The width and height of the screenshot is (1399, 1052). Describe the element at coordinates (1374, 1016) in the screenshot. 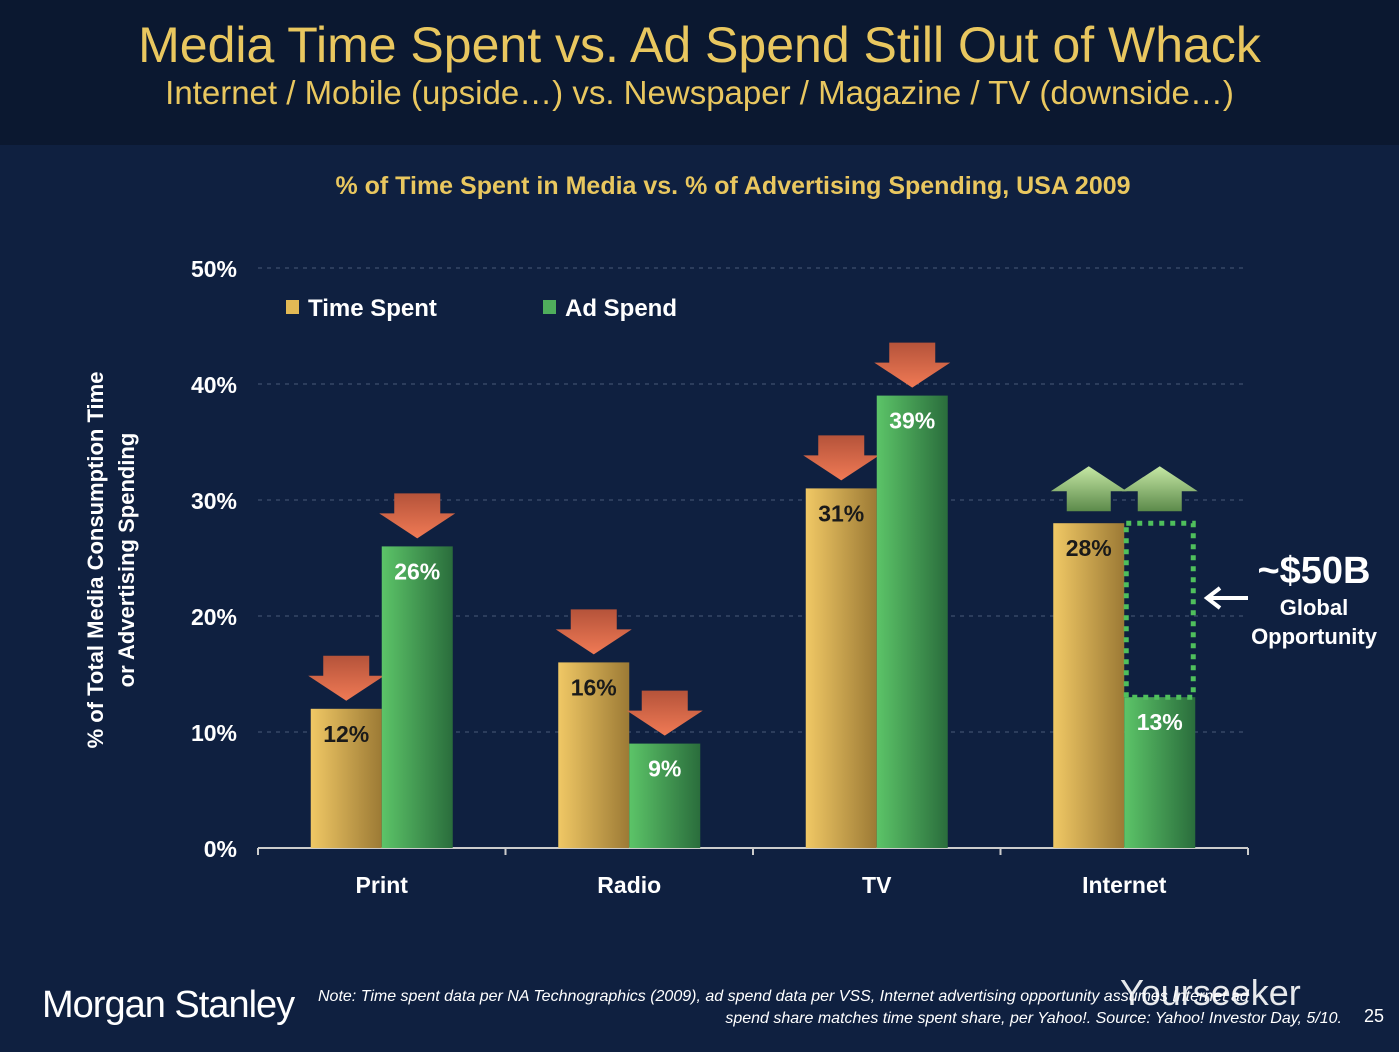

I see `page-number: 25` at that location.